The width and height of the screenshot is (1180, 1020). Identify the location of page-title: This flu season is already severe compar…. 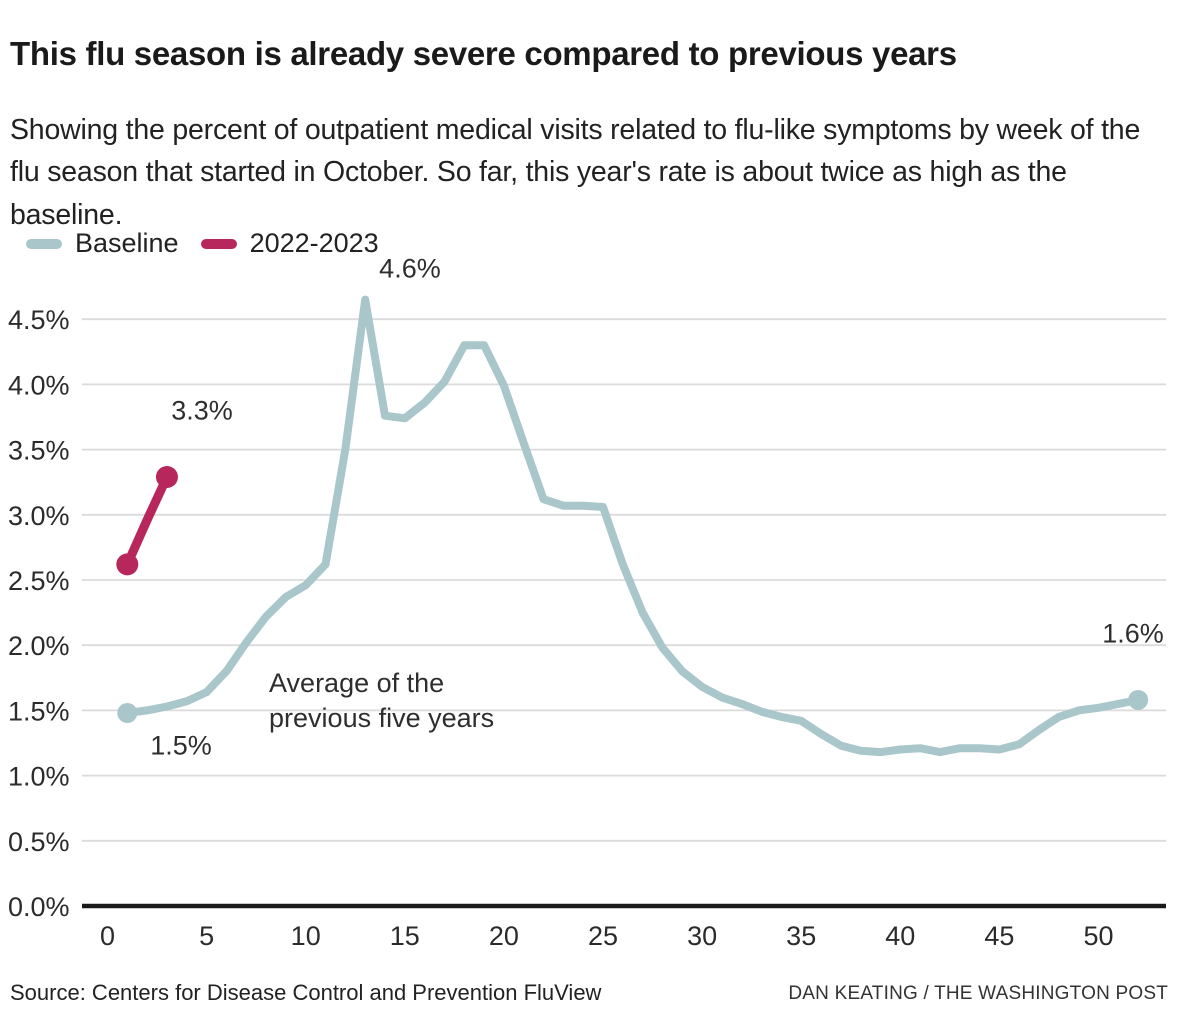
(483, 54).